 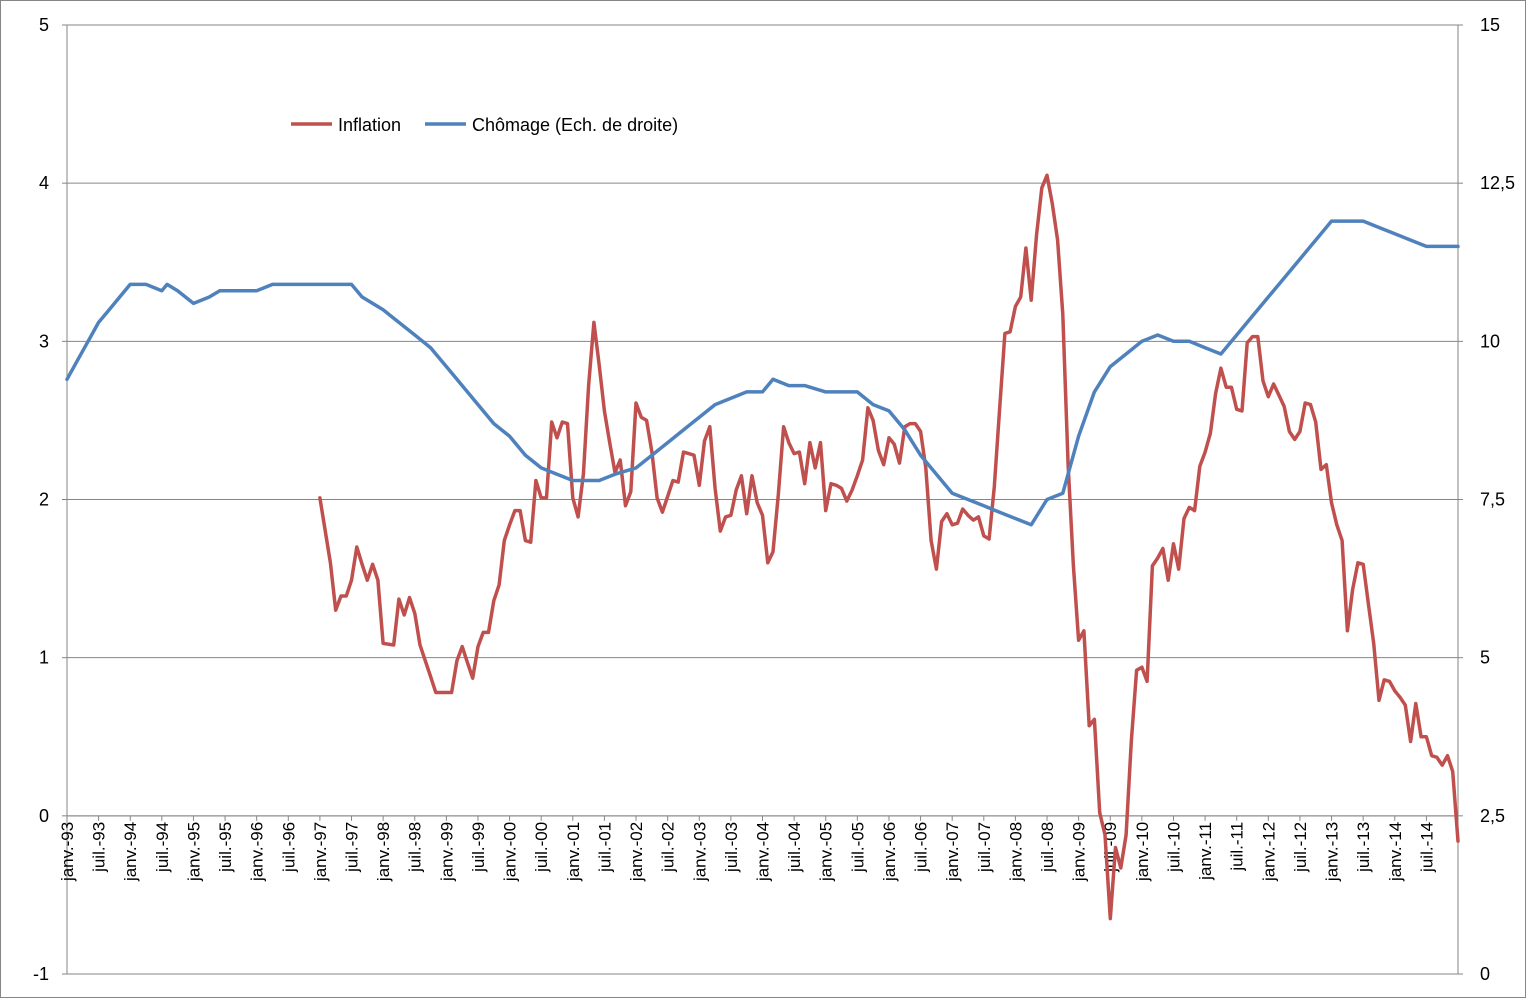 What do you see at coordinates (1237, 847) in the screenshot?
I see `x-tick-label: juil.-11` at bounding box center [1237, 847].